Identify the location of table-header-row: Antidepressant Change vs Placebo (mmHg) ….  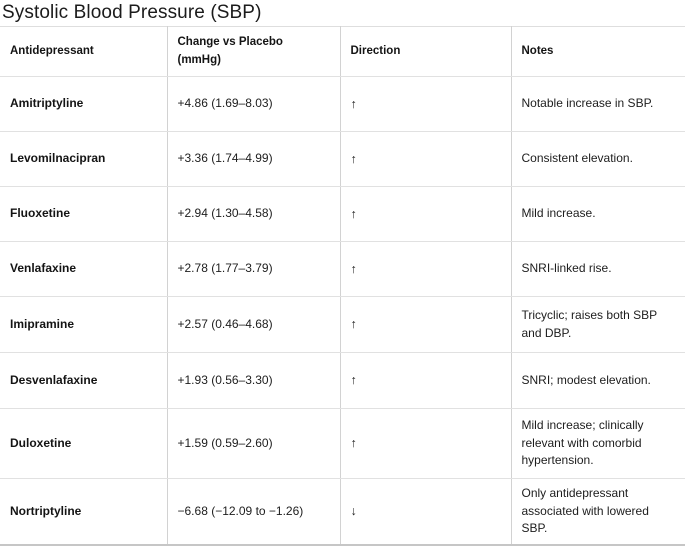
(342, 51).